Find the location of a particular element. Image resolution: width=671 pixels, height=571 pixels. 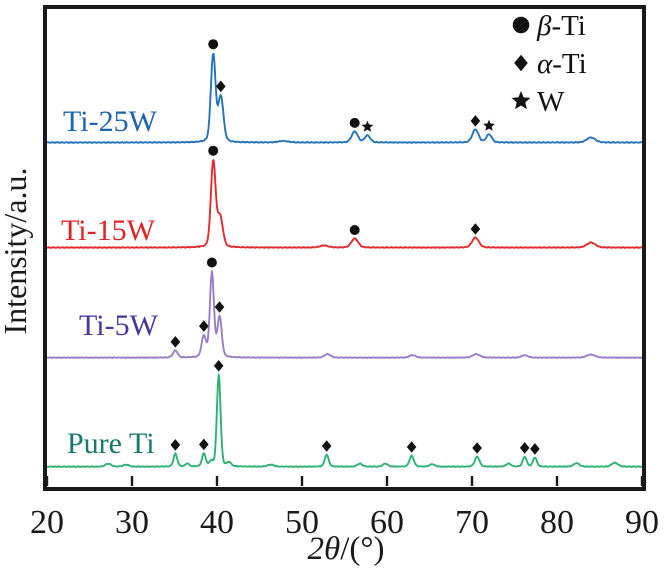

x-tick-label: 80 is located at coordinates (557, 522).